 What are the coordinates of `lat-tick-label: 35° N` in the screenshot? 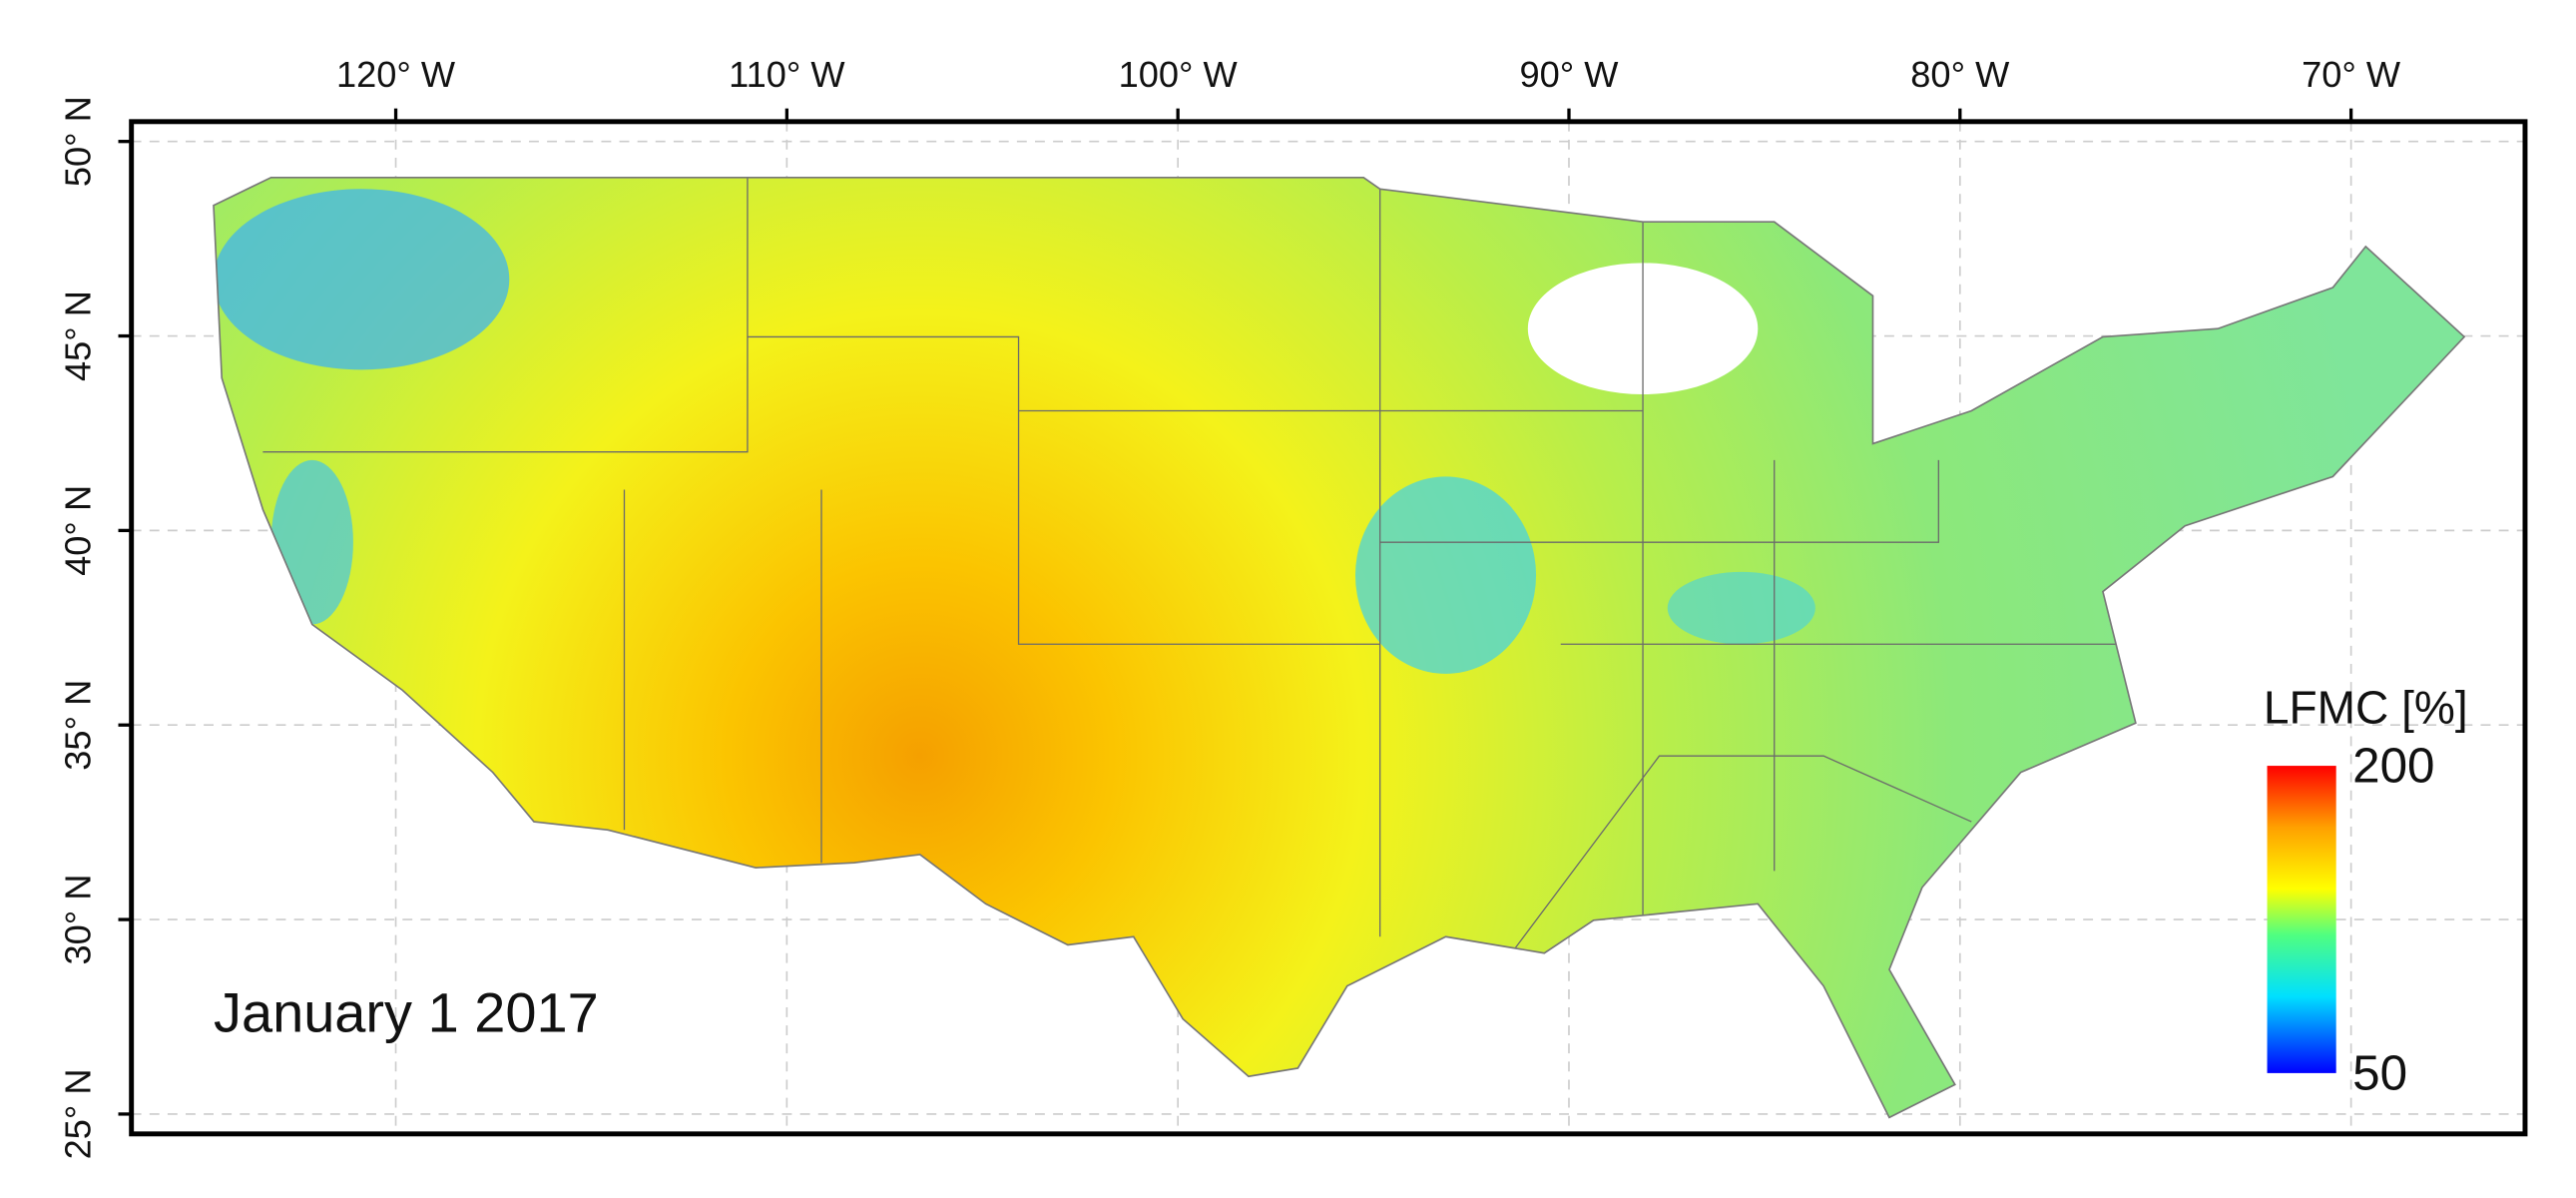 It's located at (79, 725).